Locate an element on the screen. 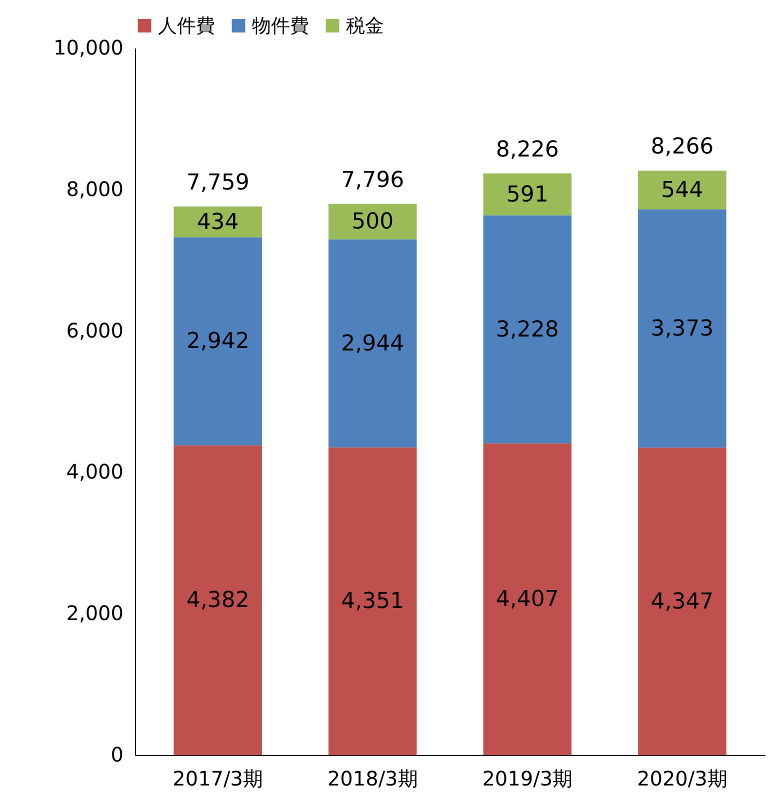 The width and height of the screenshot is (770, 805). data-label: 2,942 is located at coordinates (218, 341).